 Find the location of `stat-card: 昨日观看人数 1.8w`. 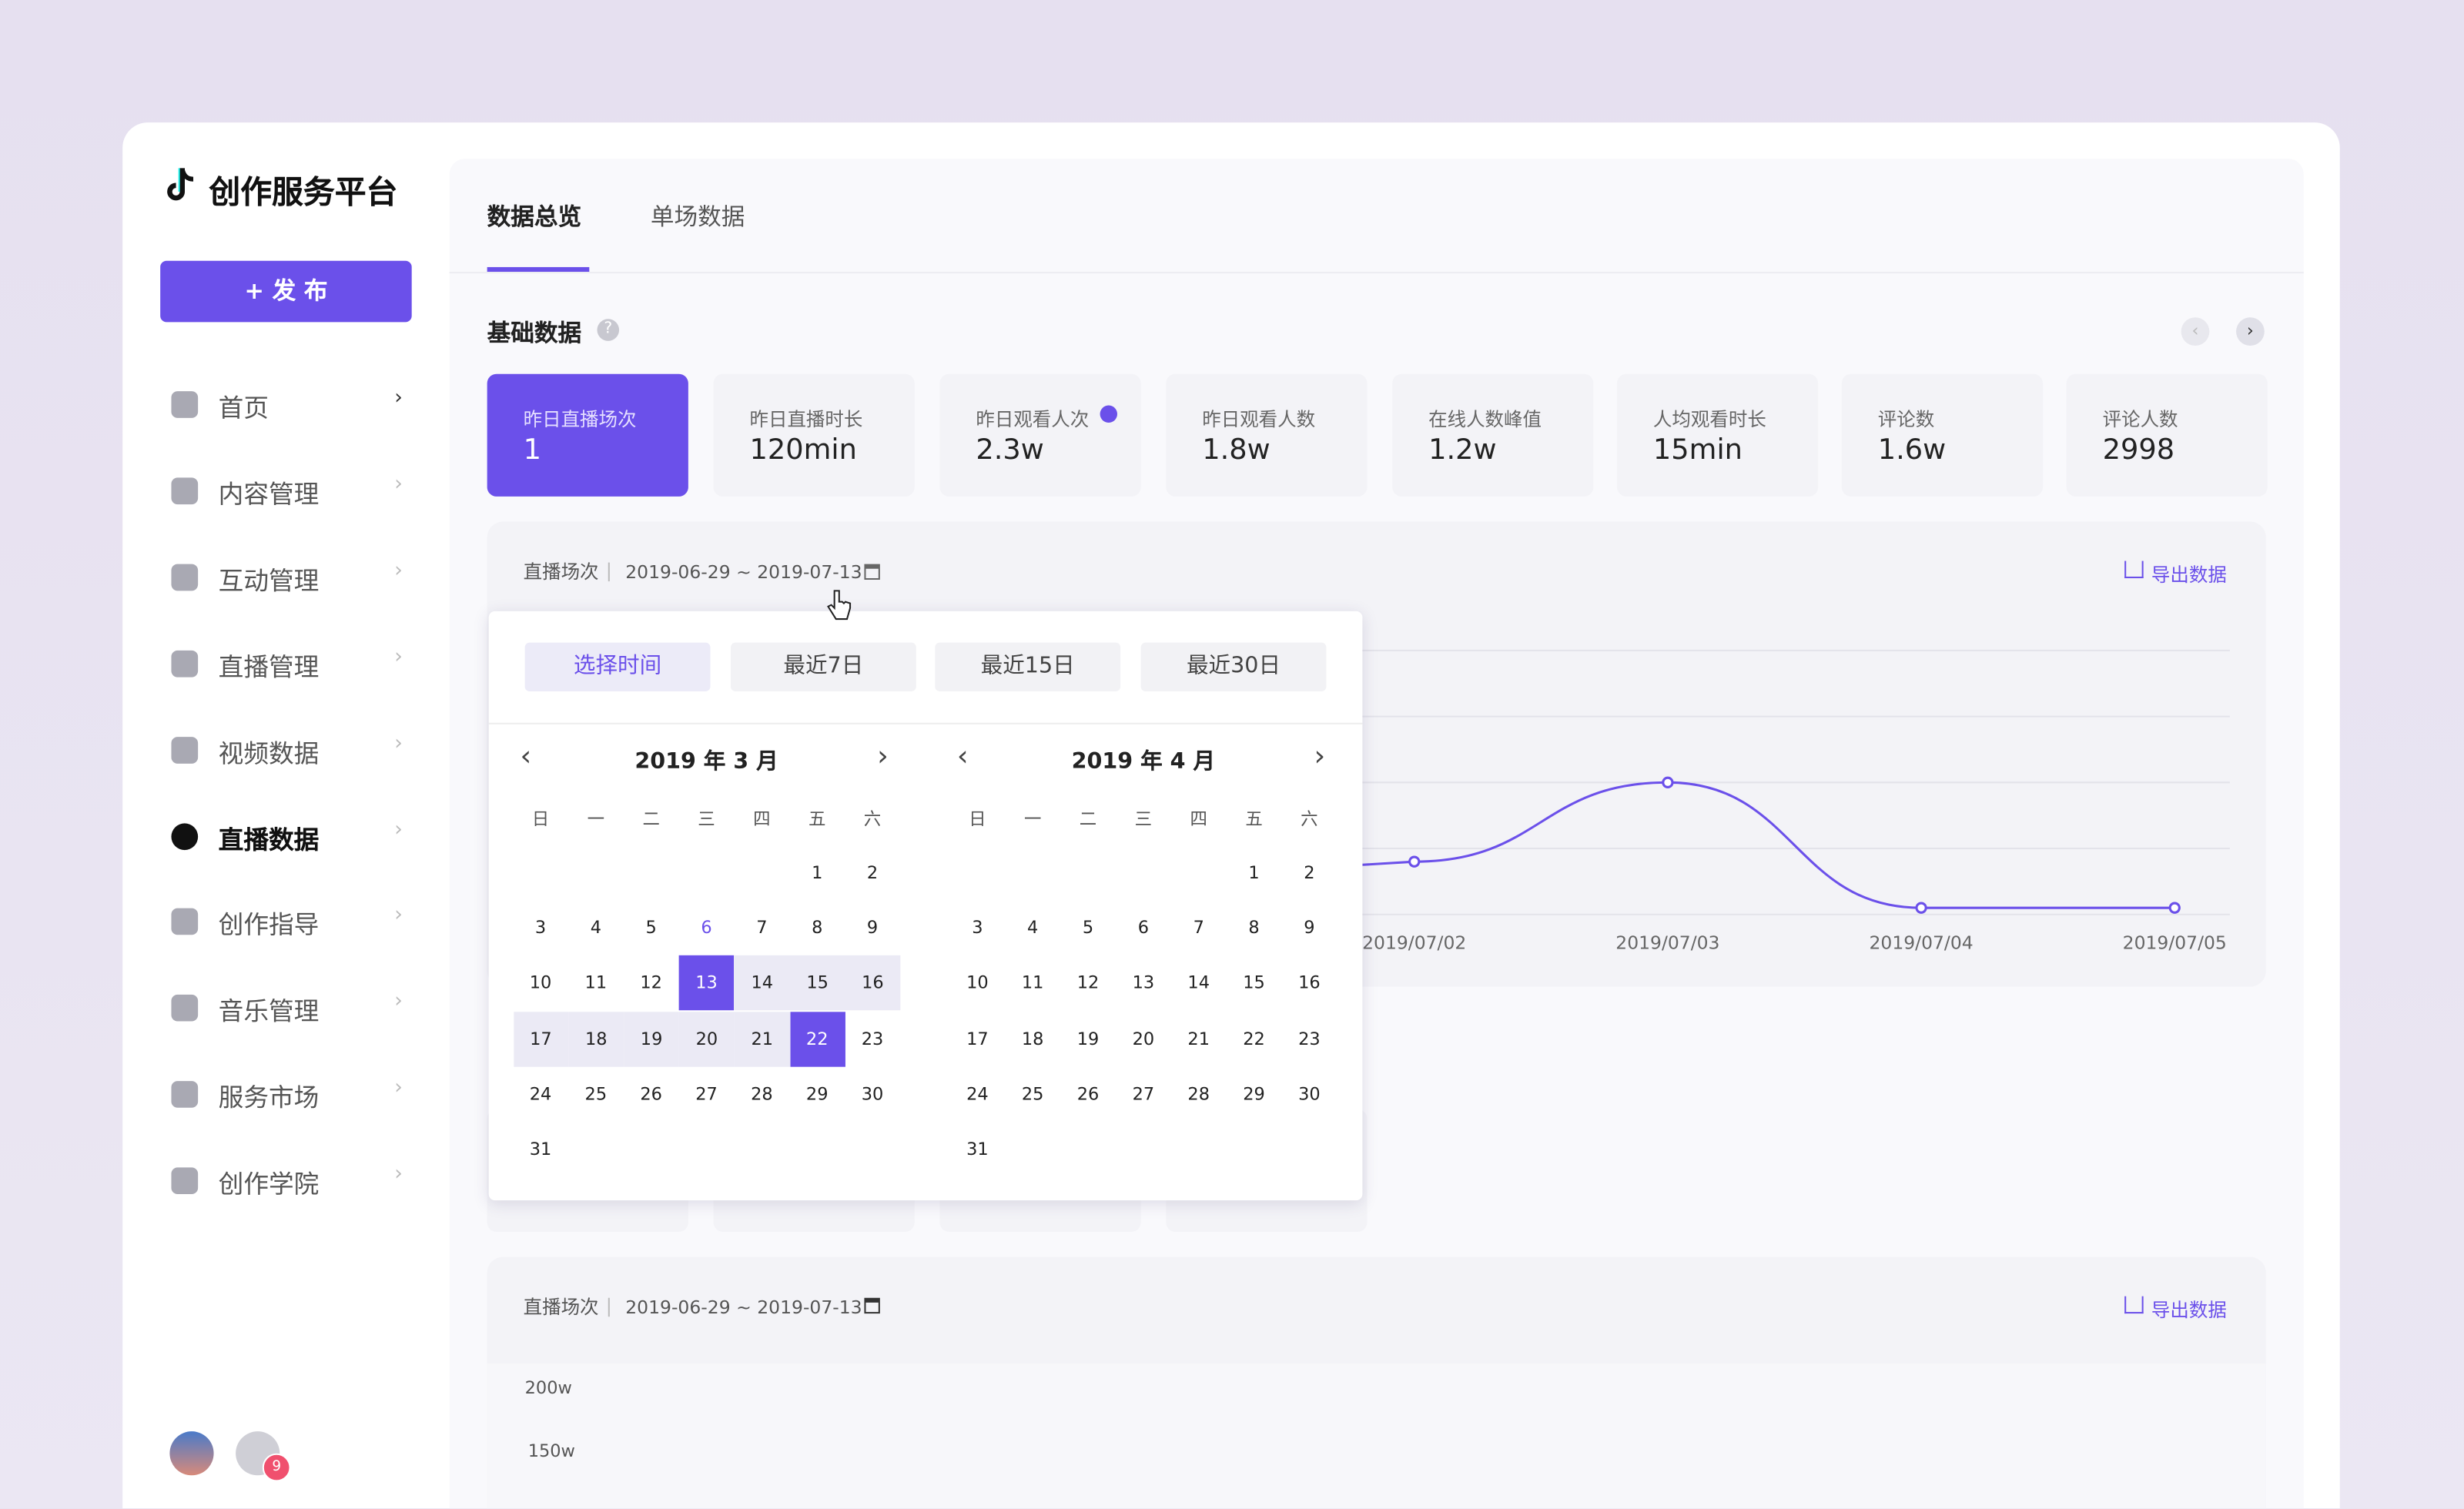

stat-card: 昨日观看人数 1.8w is located at coordinates (1267, 435).